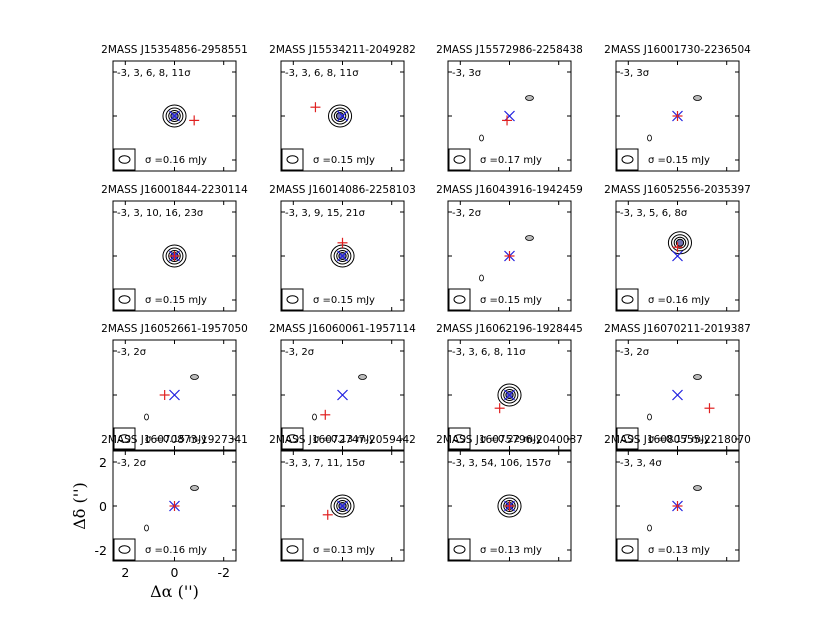  I want to click on panel: 2MASS J16070873-1927341 -3, 2σ σ =0.16 mJy, so click(174, 498).